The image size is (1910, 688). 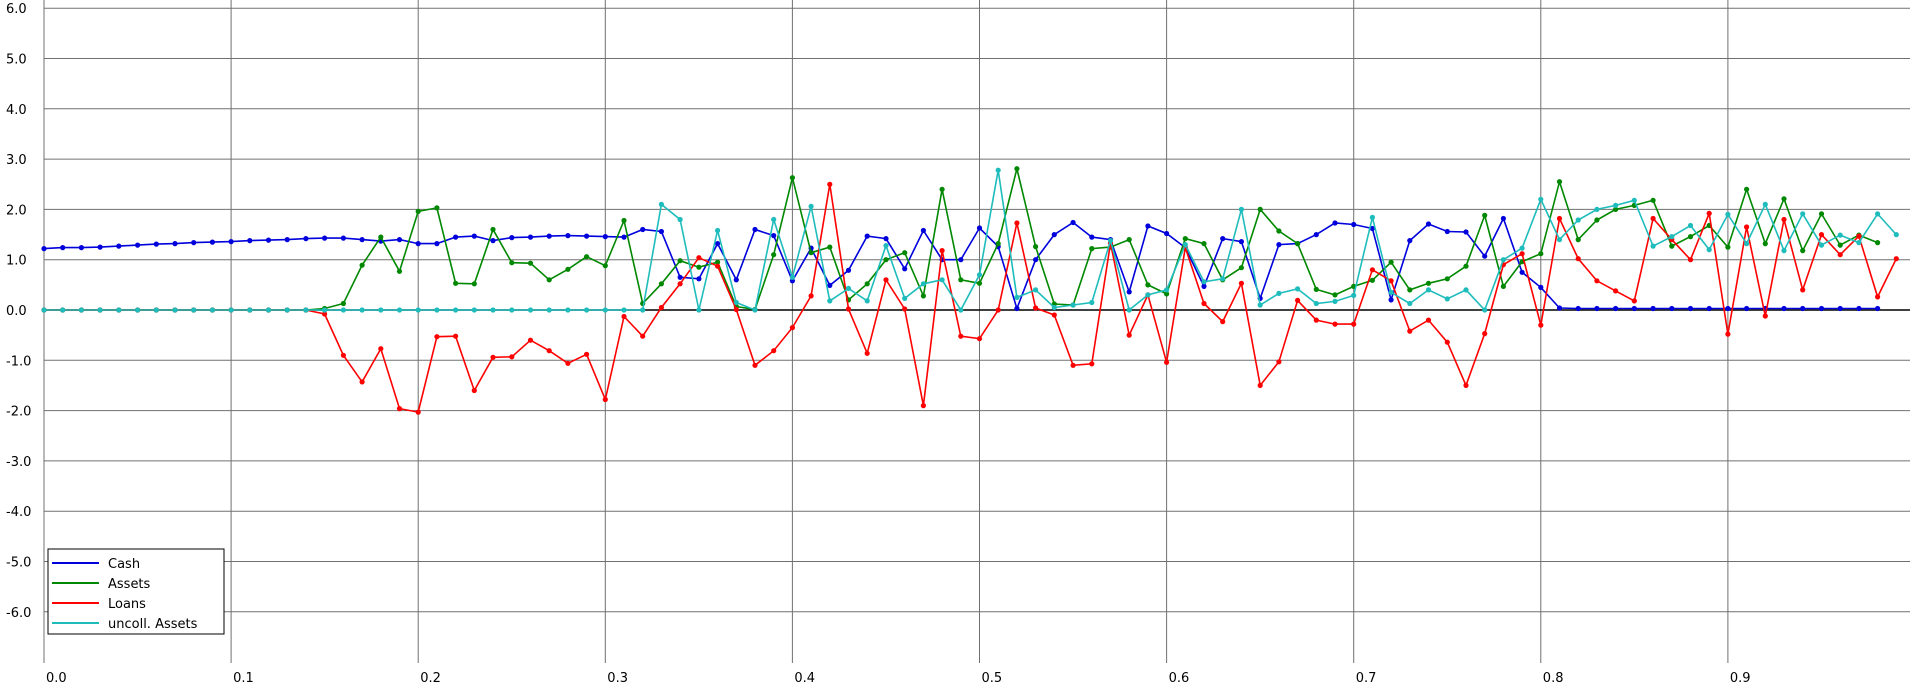 What do you see at coordinates (1740, 678) in the screenshot?
I see `x-tick-label: 0.9` at bounding box center [1740, 678].